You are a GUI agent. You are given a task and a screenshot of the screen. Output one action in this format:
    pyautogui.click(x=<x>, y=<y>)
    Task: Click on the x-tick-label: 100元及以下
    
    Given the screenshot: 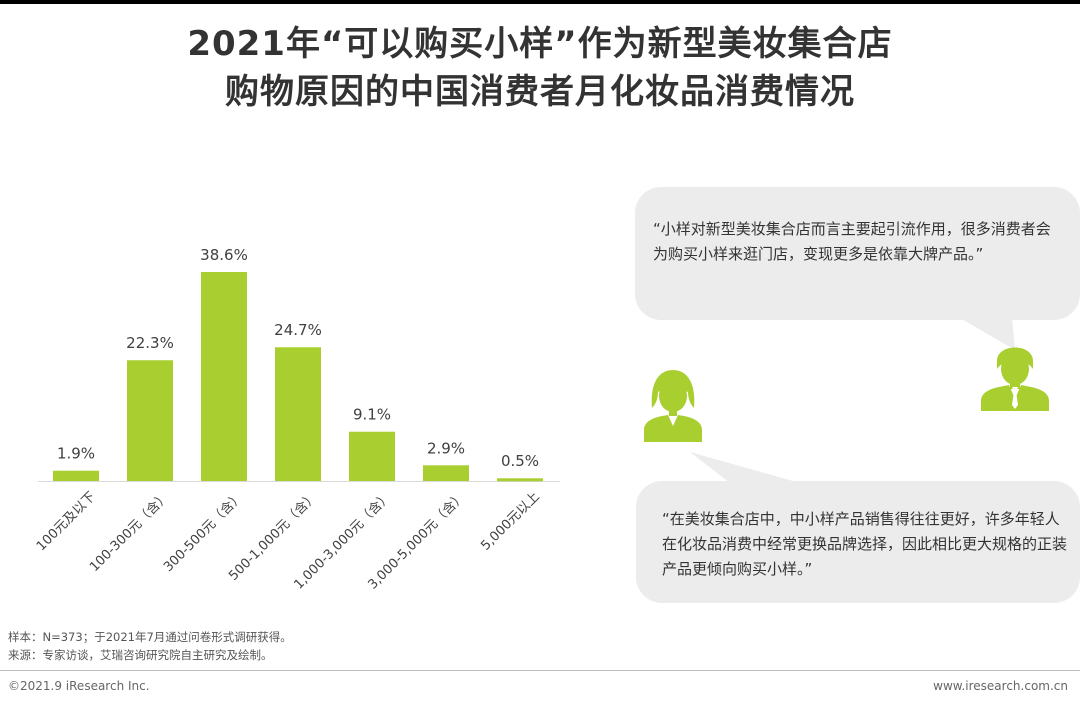 What is the action you would take?
    pyautogui.click(x=66, y=521)
    